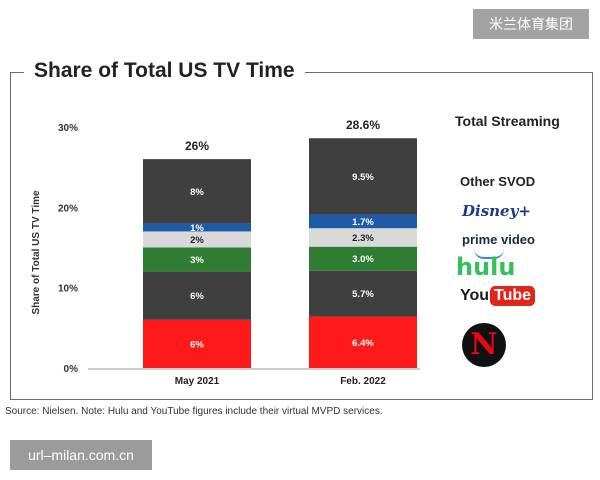 Image resolution: width=600 pixels, height=480 pixels. I want to click on data-label-prime: 2%, so click(197, 240).